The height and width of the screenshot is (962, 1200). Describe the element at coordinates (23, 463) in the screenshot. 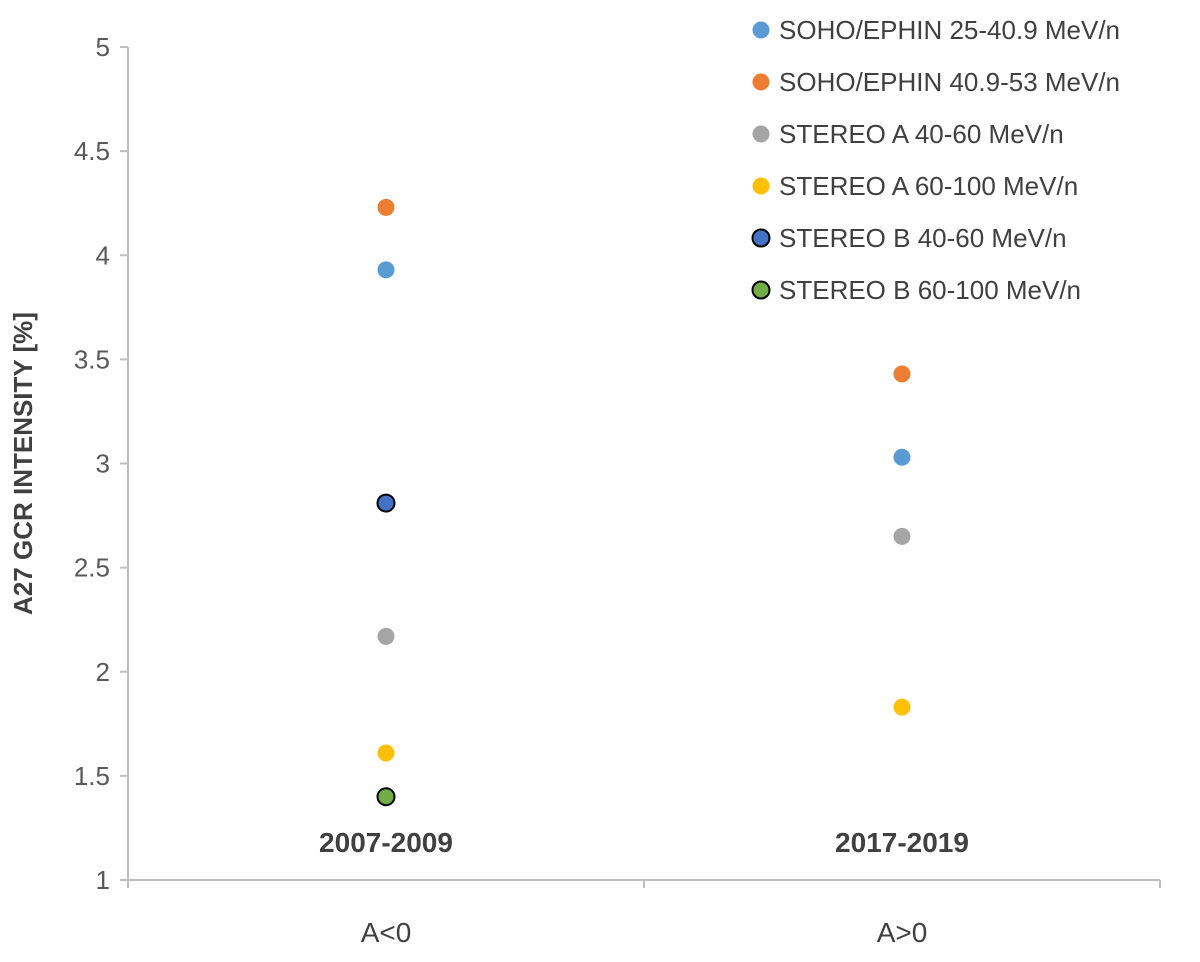

I see `y-axis-title: A27 GCR INTENSITY [%]` at that location.